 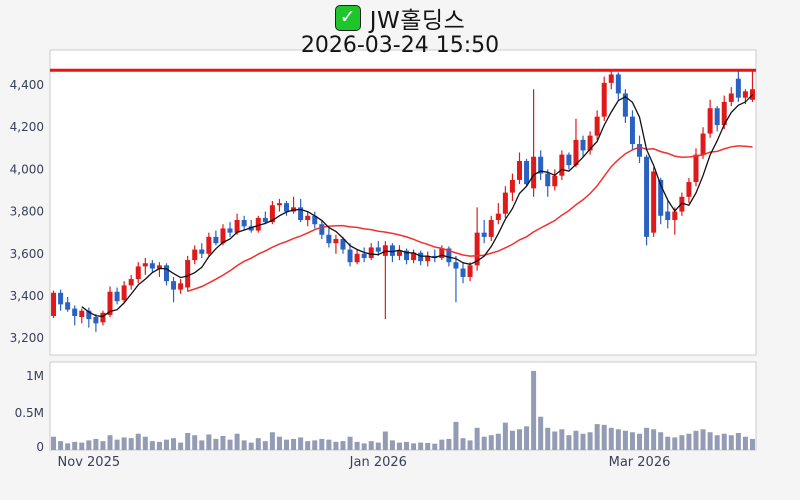 I want to click on datetime-subtitle: 2026-03-24 15:50, so click(x=400, y=45).